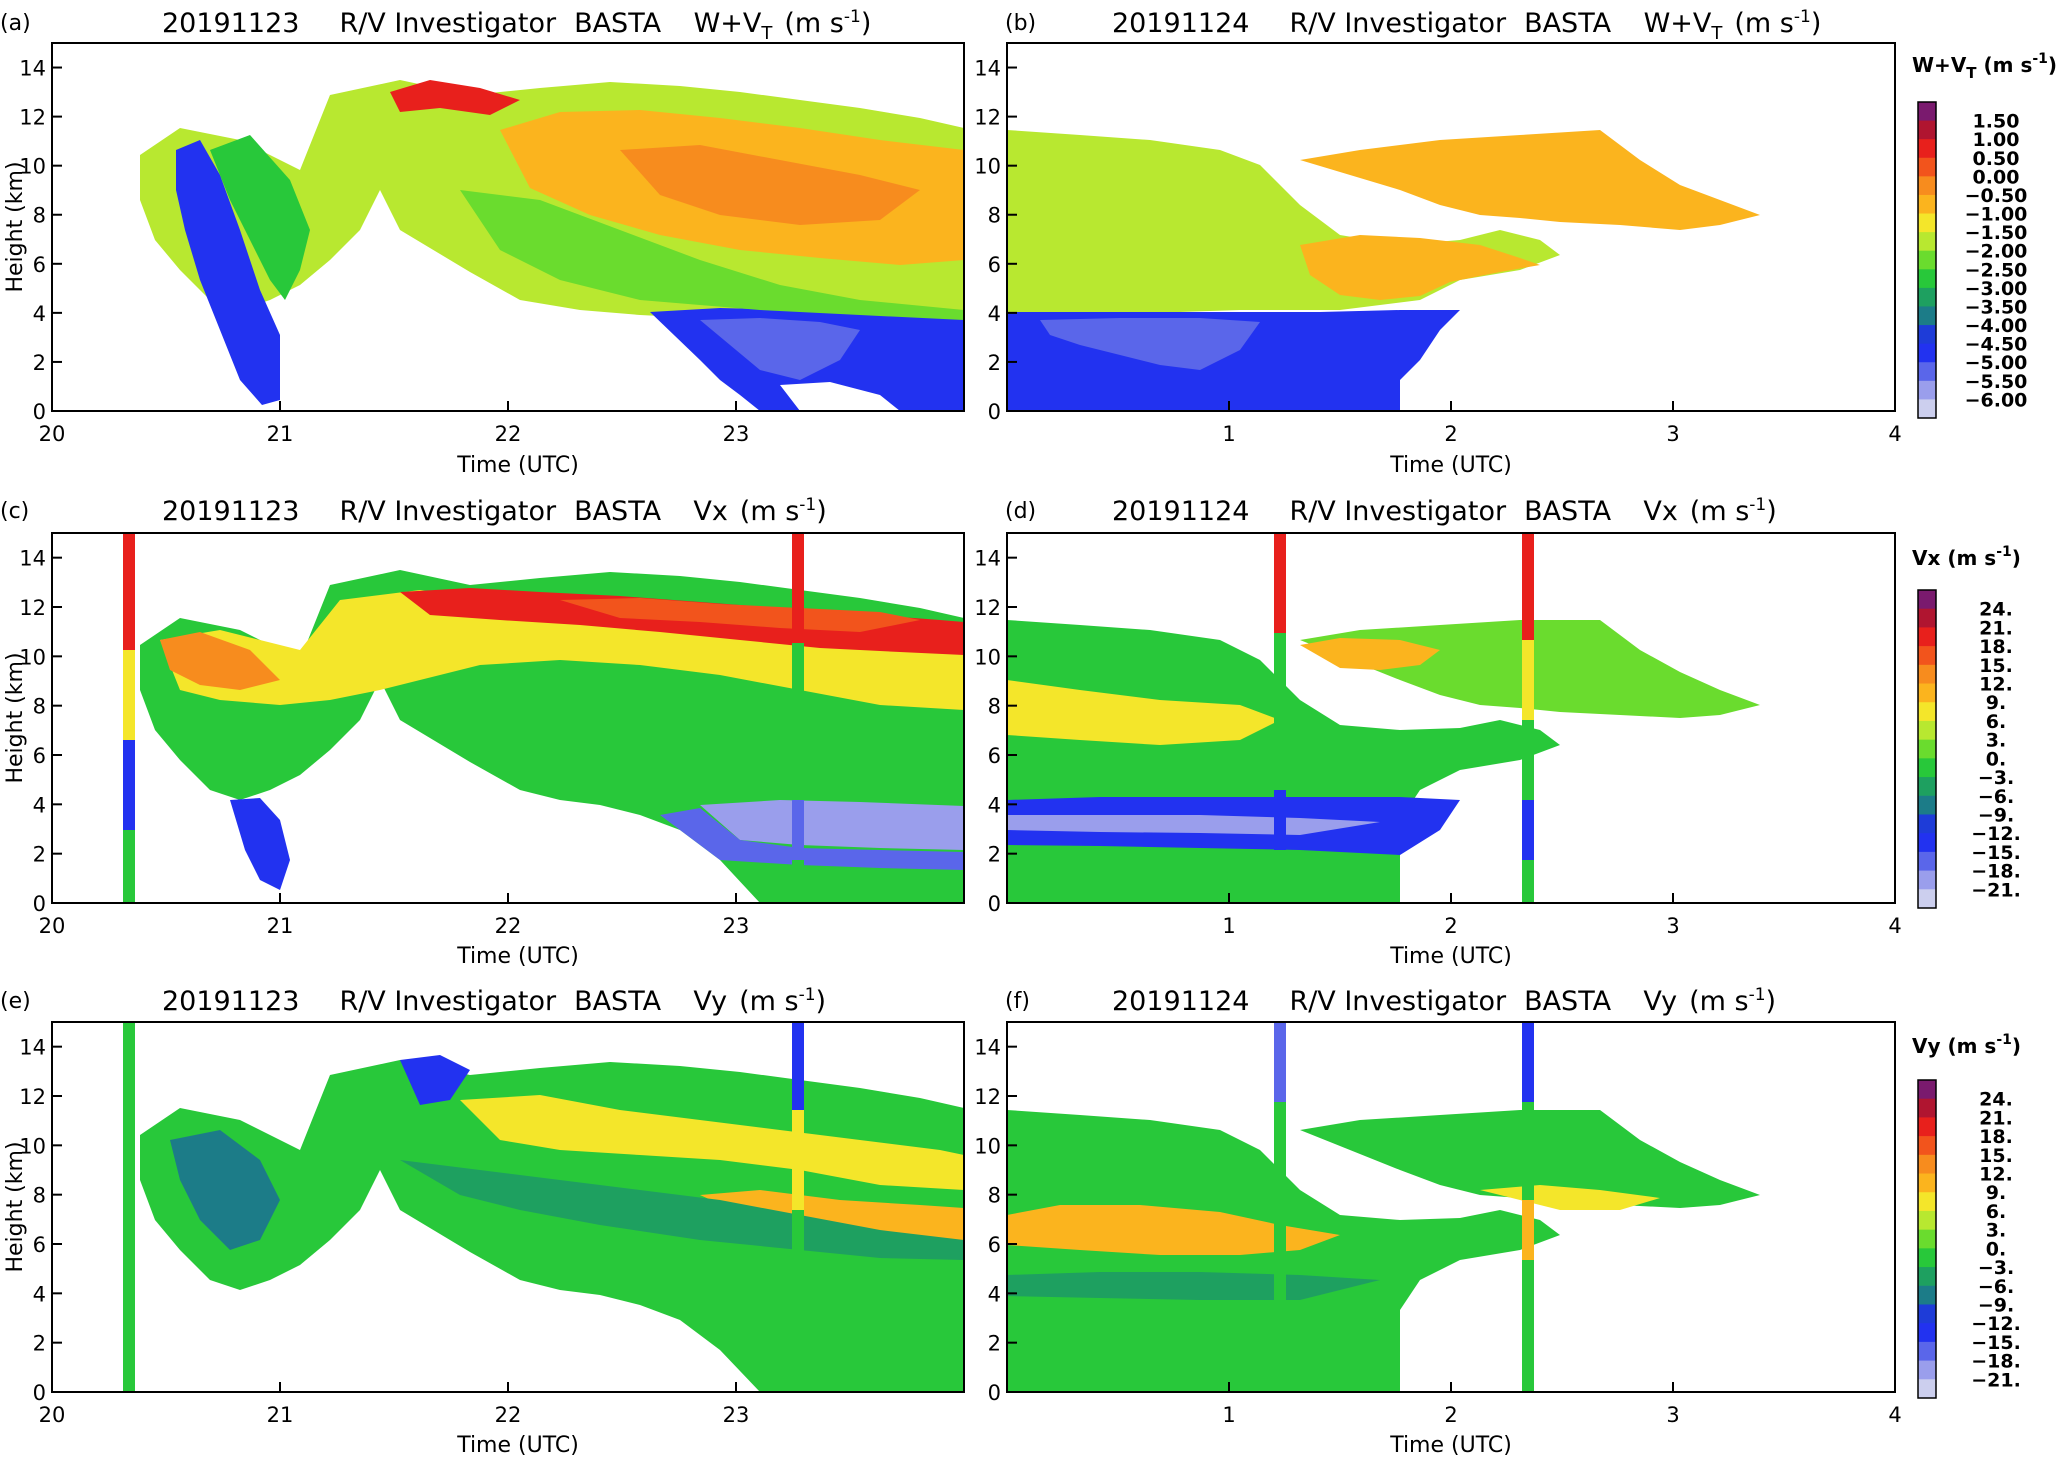  What do you see at coordinates (1996, 1324) in the screenshot?
I see `colorbar-label: −12.` at bounding box center [1996, 1324].